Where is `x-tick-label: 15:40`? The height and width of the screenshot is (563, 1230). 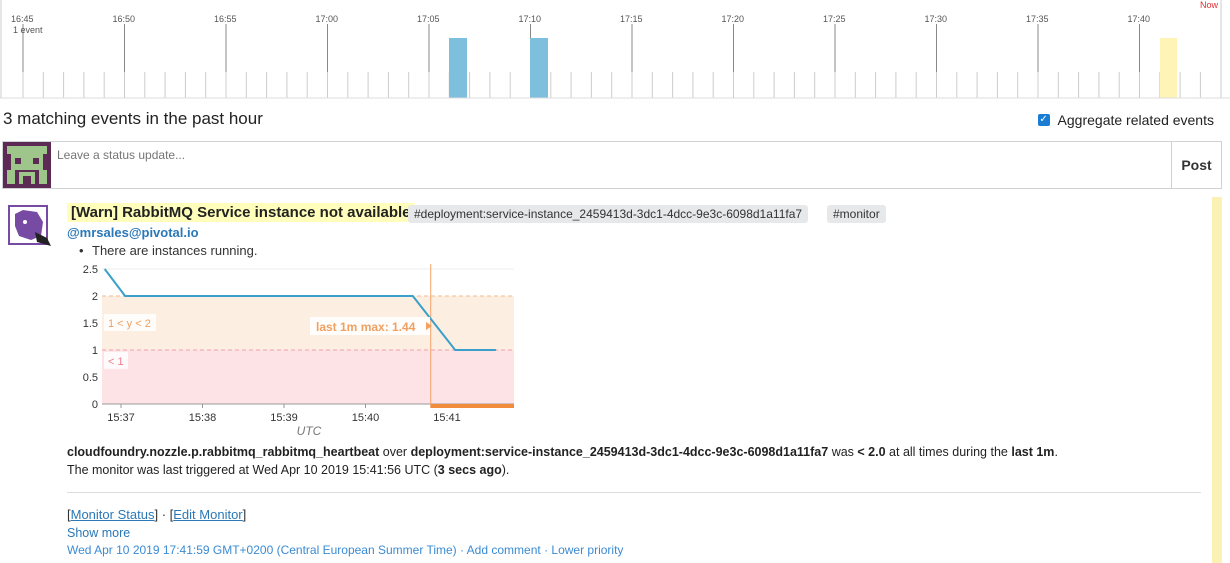 x-tick-label: 15:40 is located at coordinates (366, 418).